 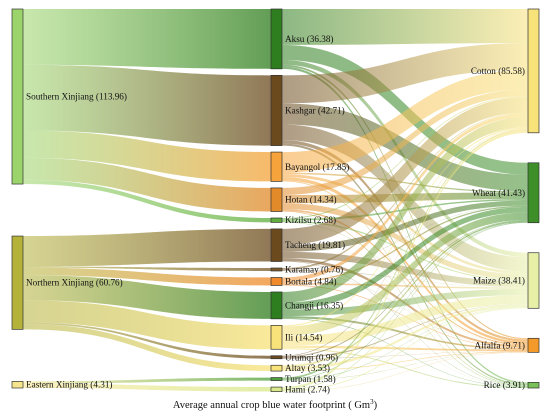 I want to click on prefecture-node-turpan, so click(x=276, y=379).